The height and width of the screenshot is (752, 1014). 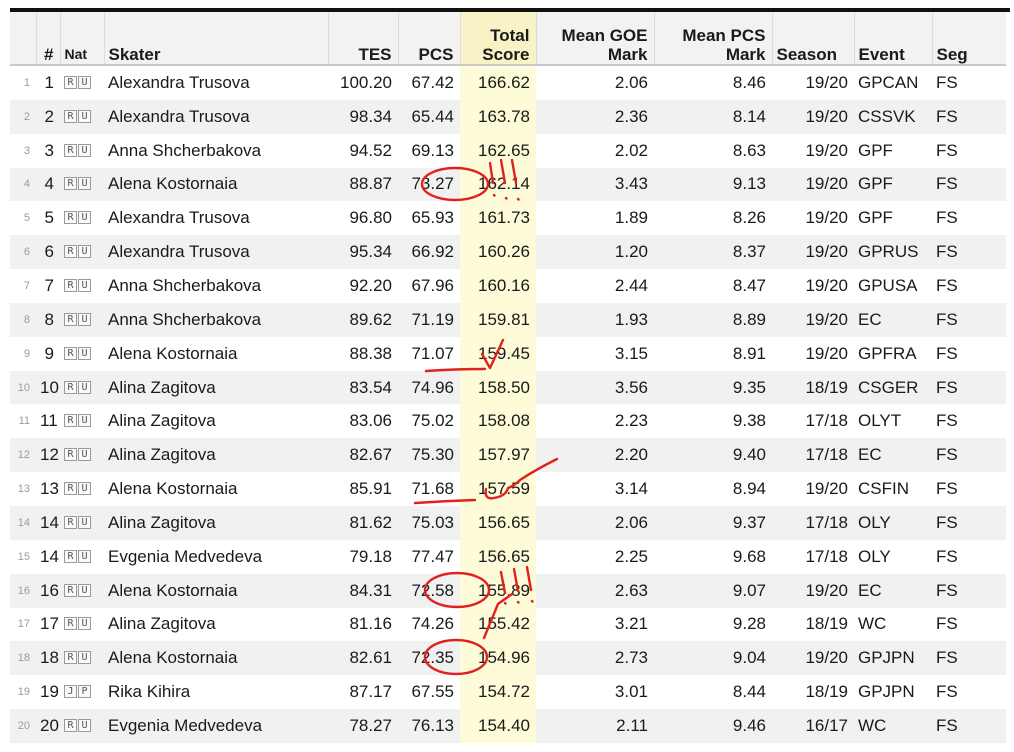 I want to click on event-cell: GPRUS, so click(x=893, y=252).